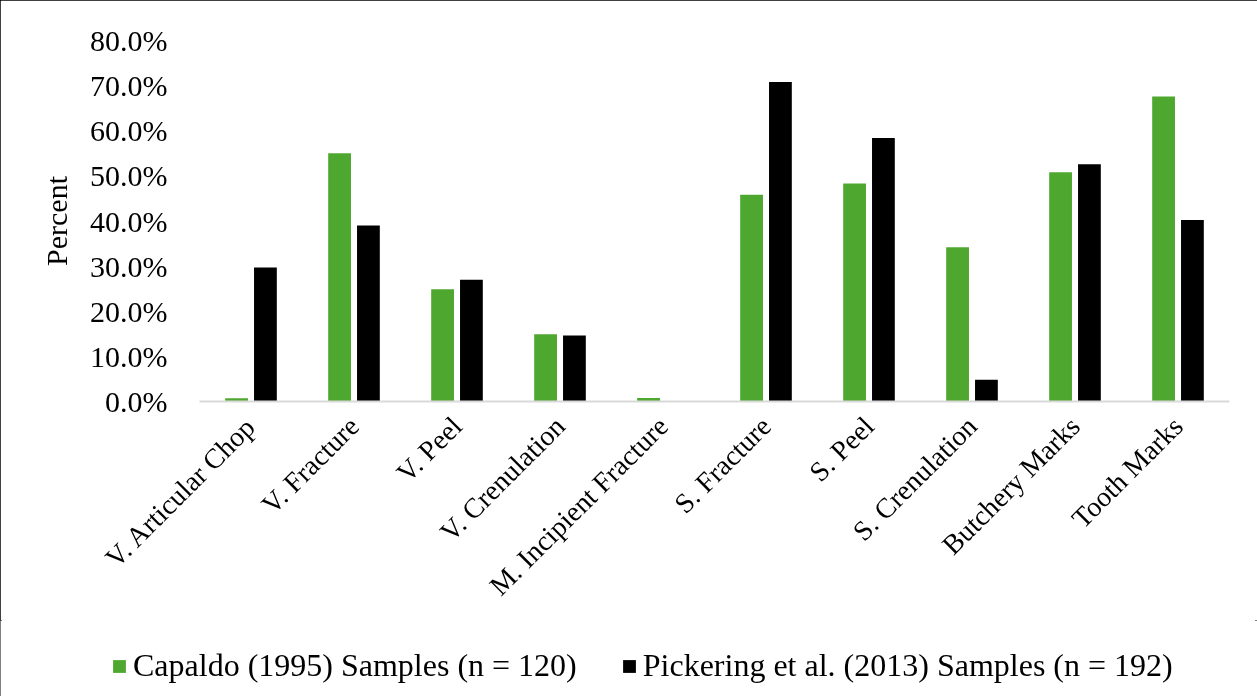 The image size is (1257, 696). Describe the element at coordinates (907, 665) in the screenshot. I see `legend-label: Pickering et al. (2013) Samples (n = 192)` at that location.